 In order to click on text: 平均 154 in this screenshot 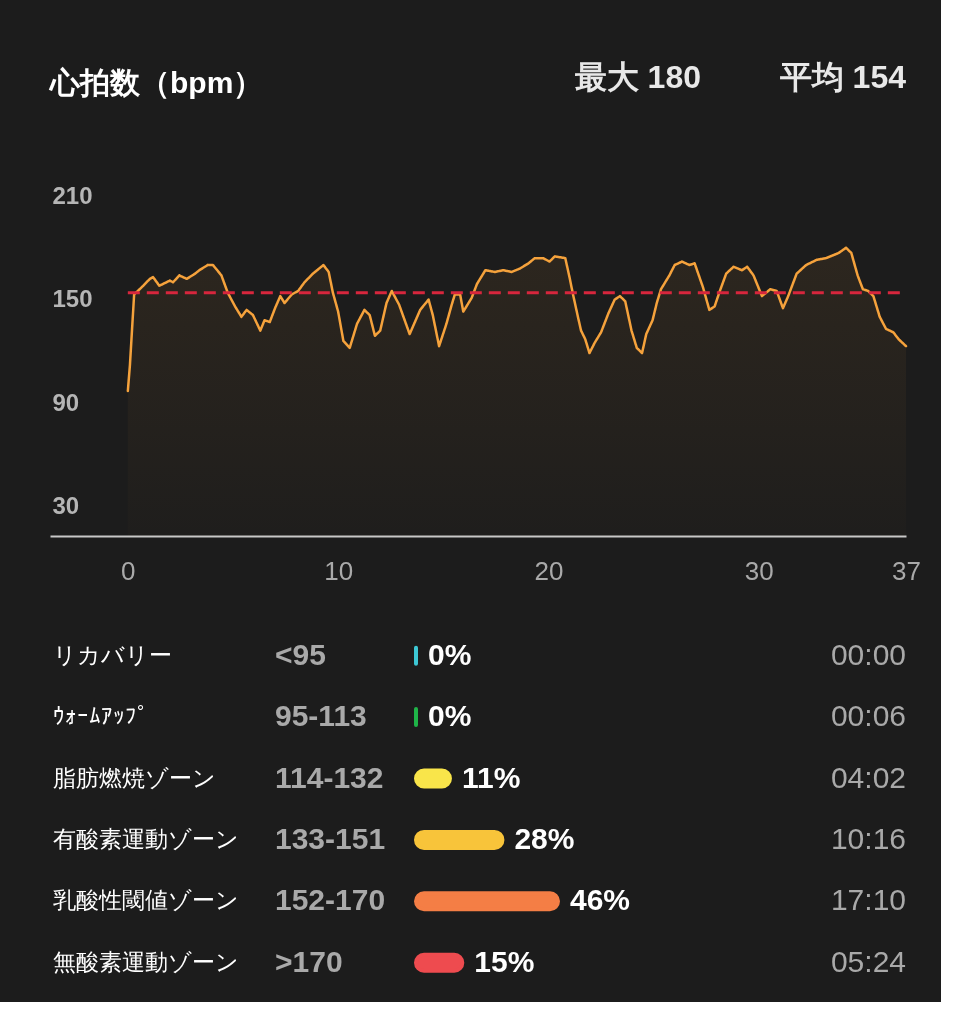, I will do `click(842, 77)`.